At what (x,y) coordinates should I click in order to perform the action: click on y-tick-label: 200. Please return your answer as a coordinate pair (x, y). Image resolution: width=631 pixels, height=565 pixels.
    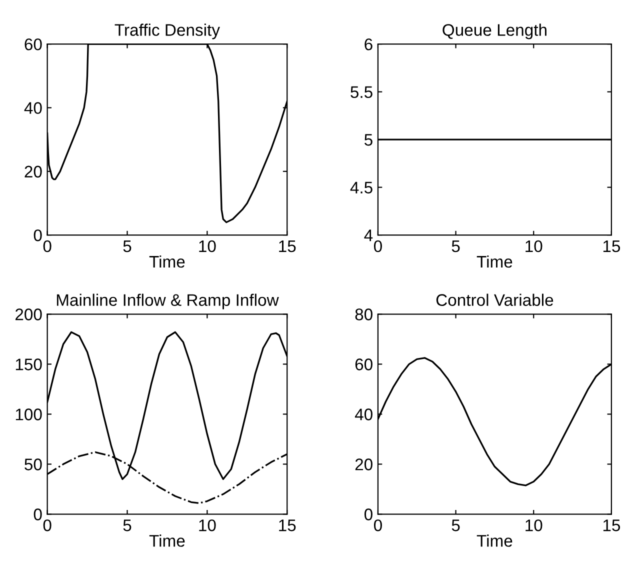
    Looking at the image, I should click on (29, 314).